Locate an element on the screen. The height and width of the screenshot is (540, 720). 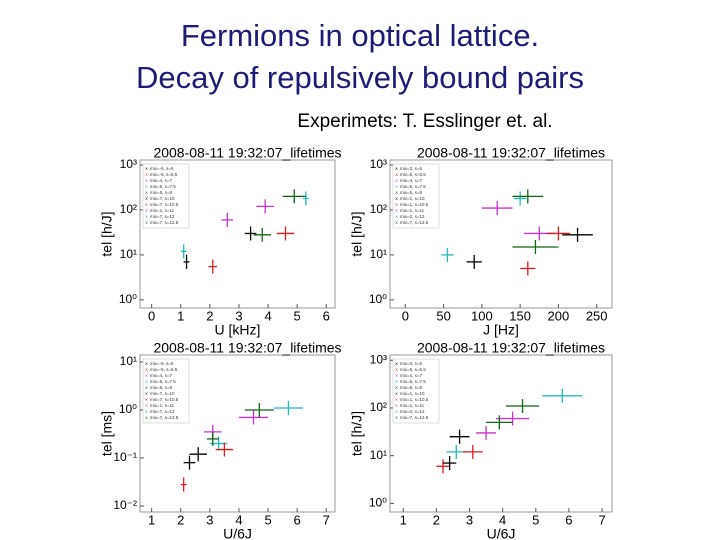
y-tick-label: 10³ is located at coordinates (128, 164).